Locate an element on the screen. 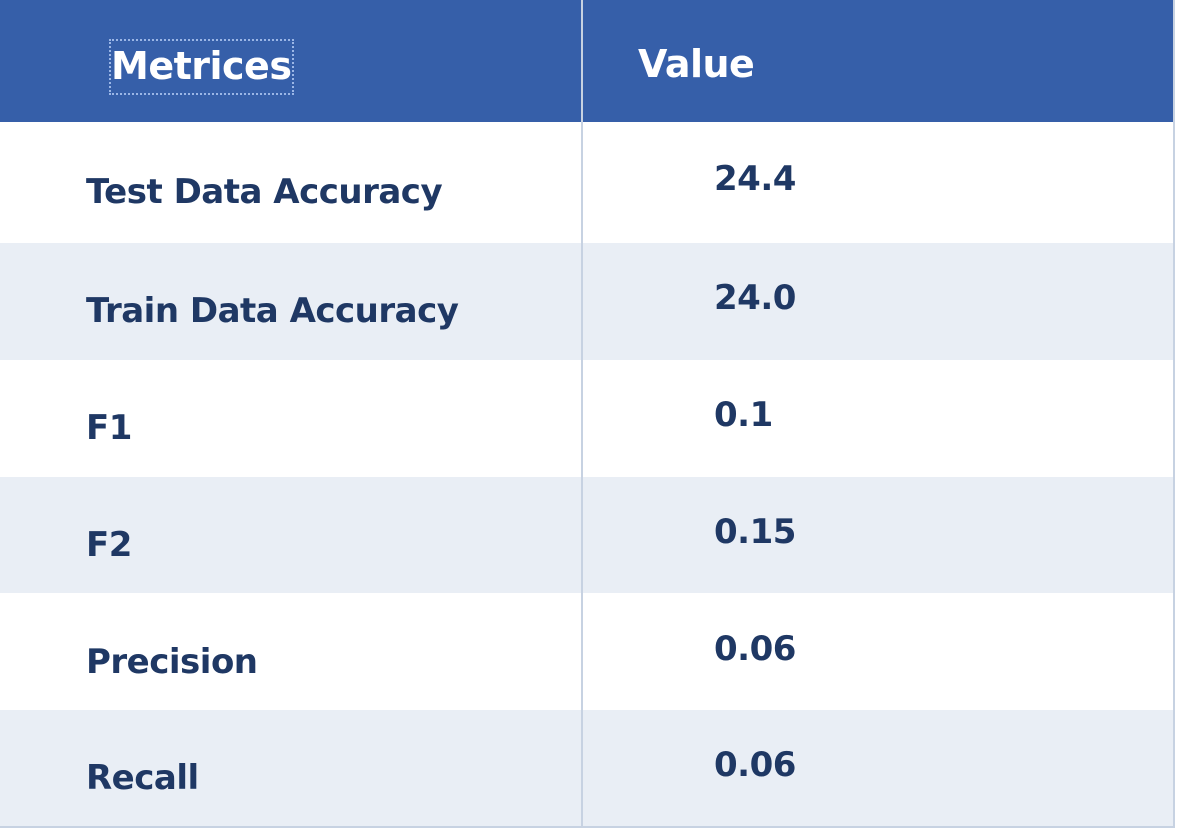 This screenshot has width=1178, height=834. table-row: Recall 0.06 is located at coordinates (587, 768).